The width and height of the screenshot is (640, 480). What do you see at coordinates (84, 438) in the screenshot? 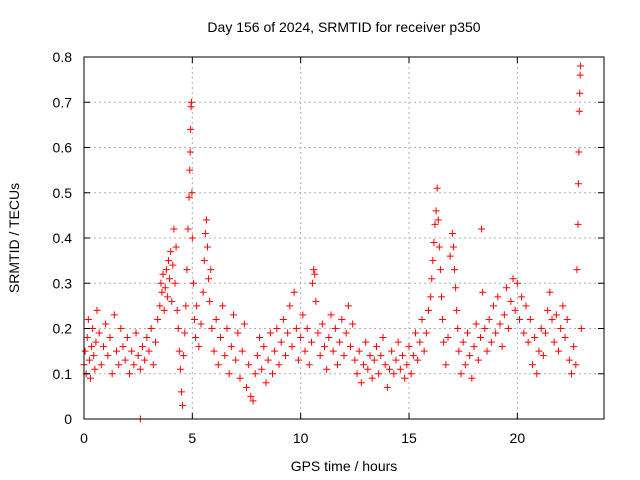
I see `x-tick-label: 0` at bounding box center [84, 438].